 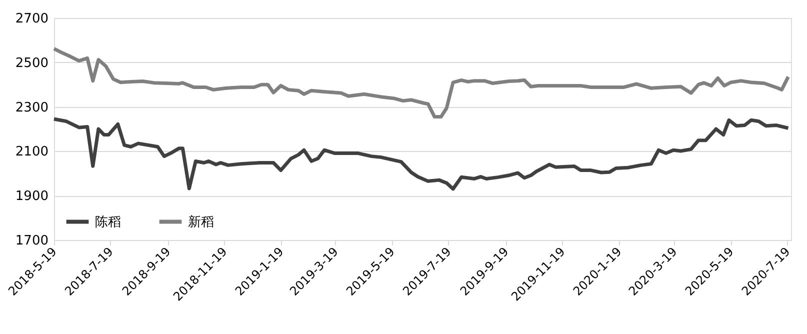 I want to click on legend-label: 新稻, so click(x=201, y=222).